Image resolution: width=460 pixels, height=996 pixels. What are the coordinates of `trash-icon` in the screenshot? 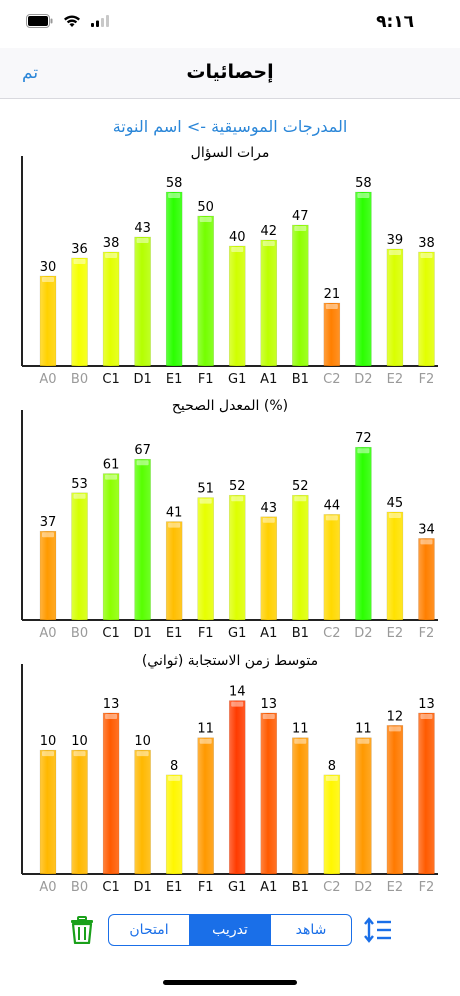 It's located at (82, 930).